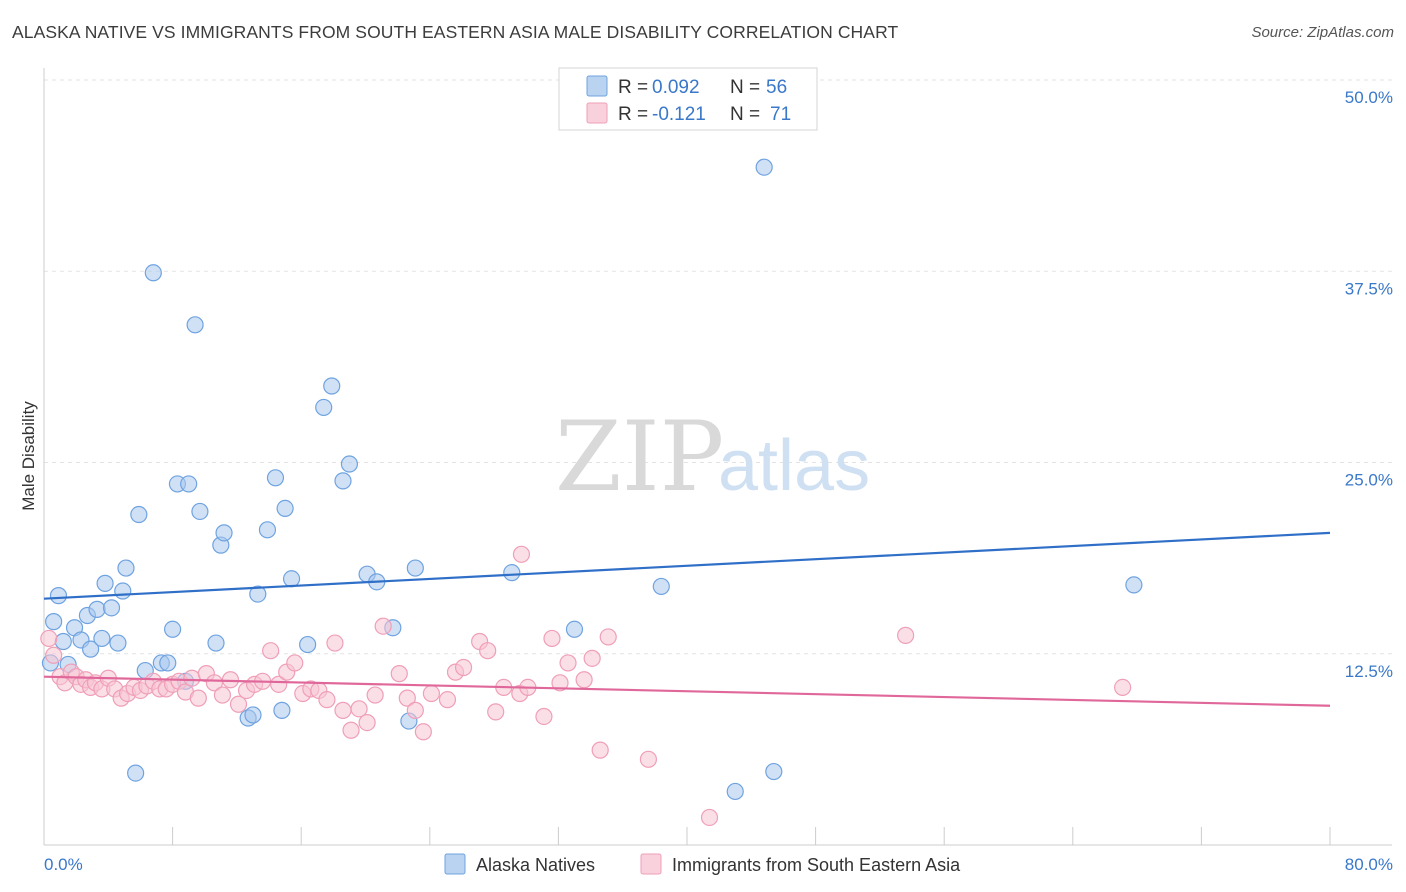 This screenshot has height=892, width=1406. Describe the element at coordinates (1369, 97) in the screenshot. I see `y-tick-label-3: 50.0%` at that location.